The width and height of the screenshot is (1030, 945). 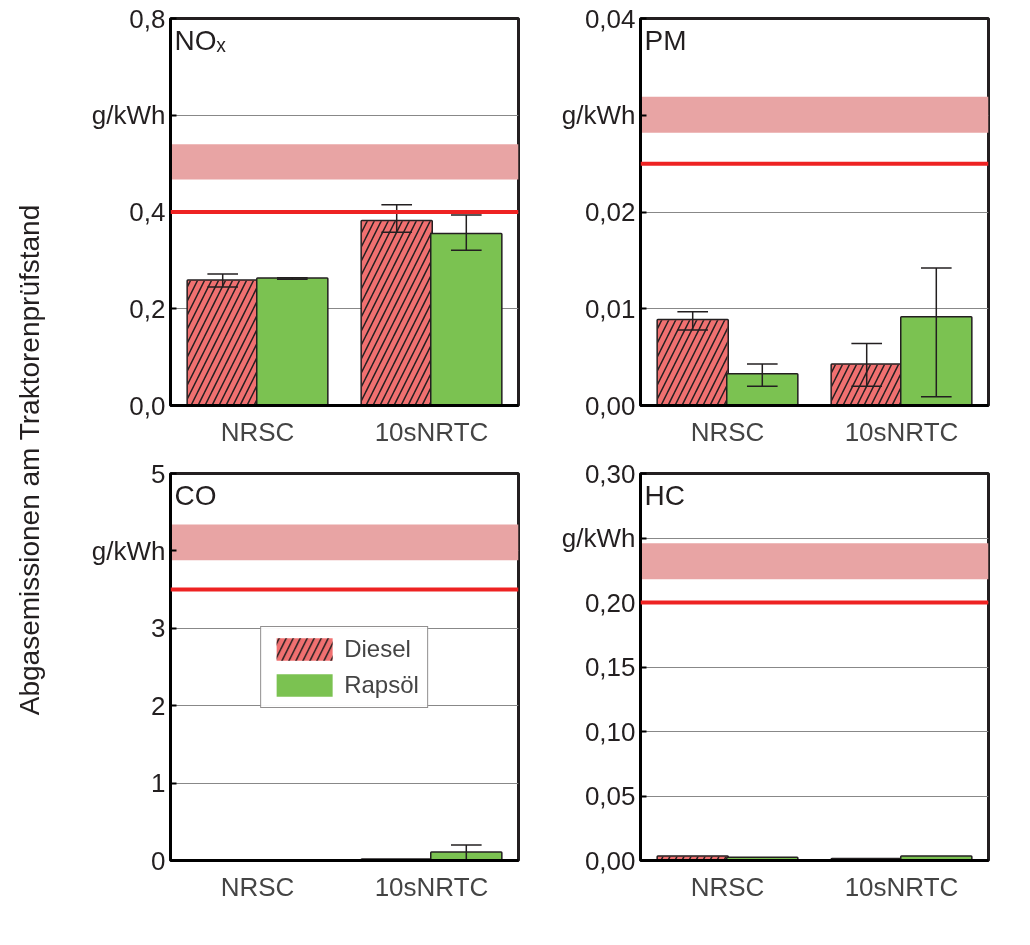 I want to click on y-tick-label: 1, so click(x=158, y=783).